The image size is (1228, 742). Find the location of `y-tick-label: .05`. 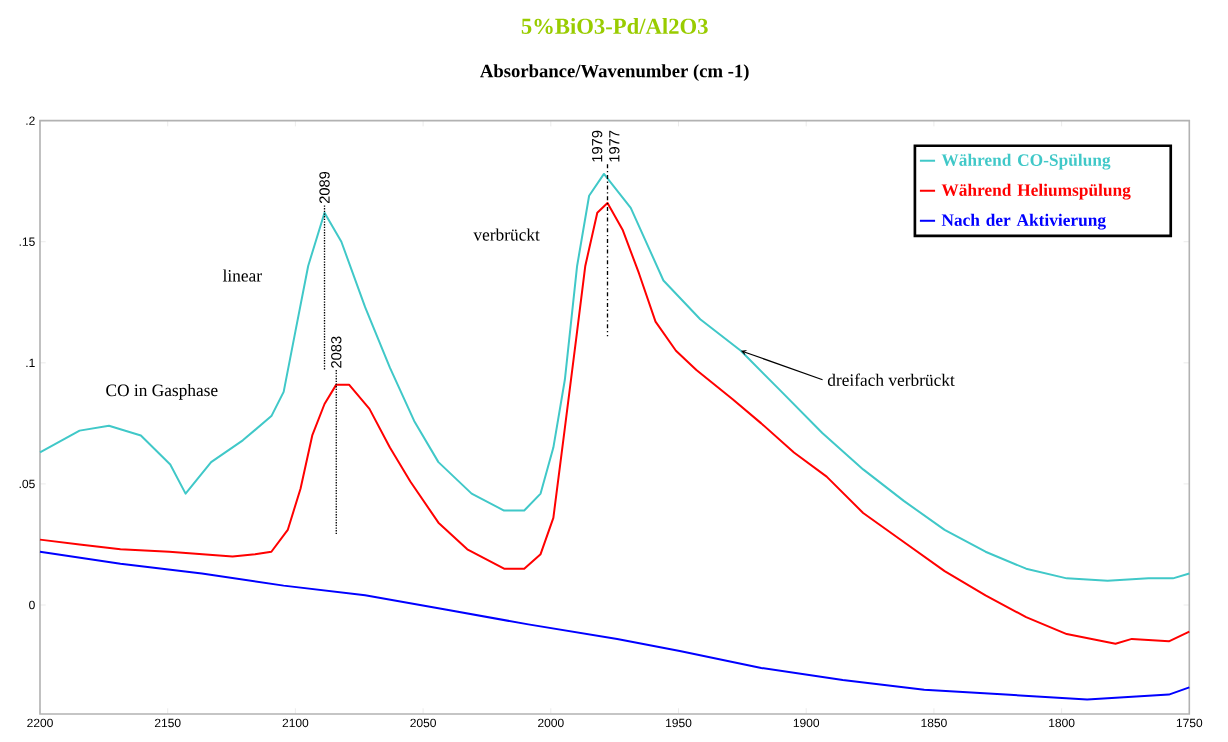

y-tick-label: .05 is located at coordinates (27, 484).